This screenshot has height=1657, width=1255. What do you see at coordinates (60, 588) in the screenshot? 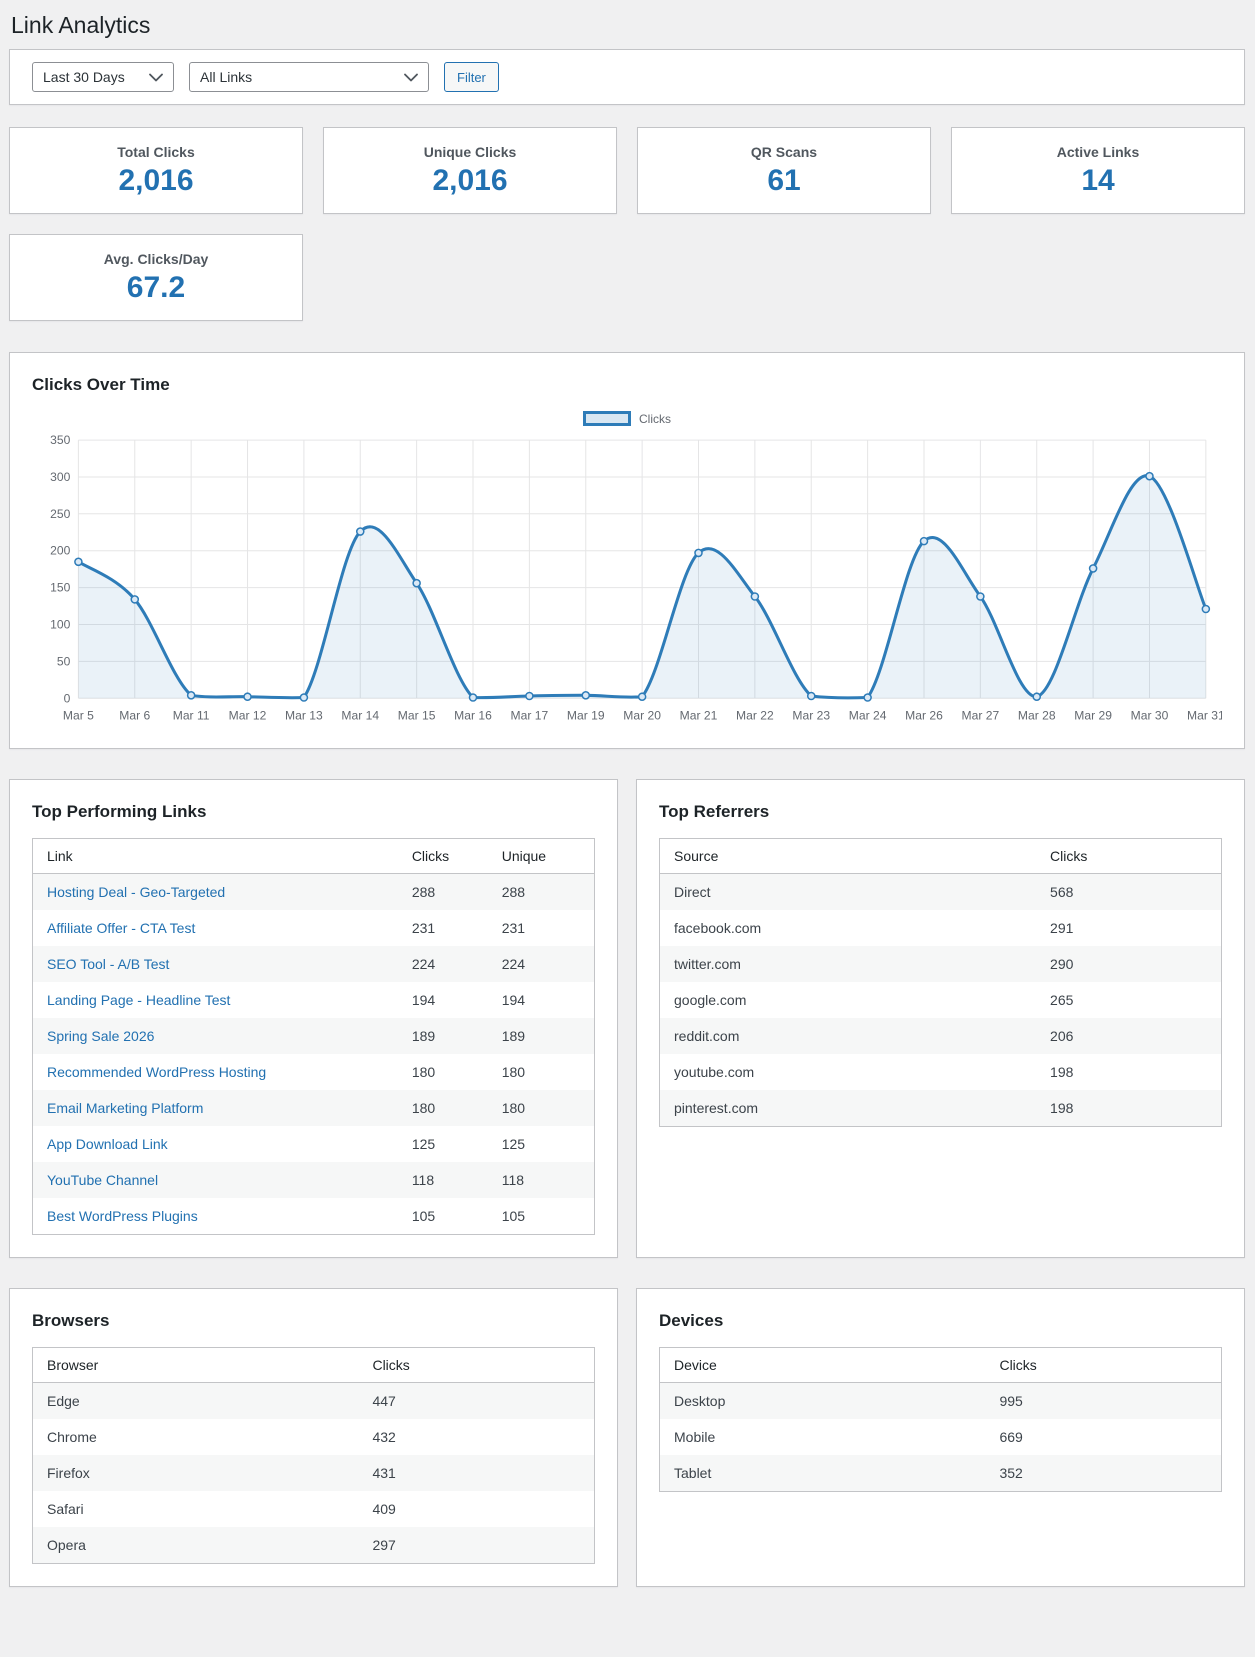
I see `svg-text: 150` at bounding box center [60, 588].